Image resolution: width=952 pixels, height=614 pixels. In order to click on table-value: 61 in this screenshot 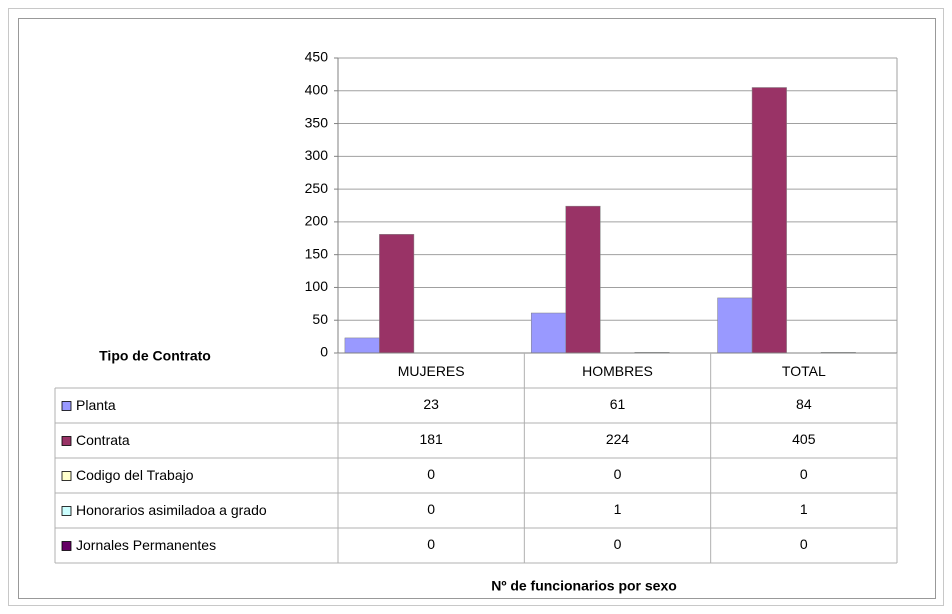, I will do `click(618, 404)`.